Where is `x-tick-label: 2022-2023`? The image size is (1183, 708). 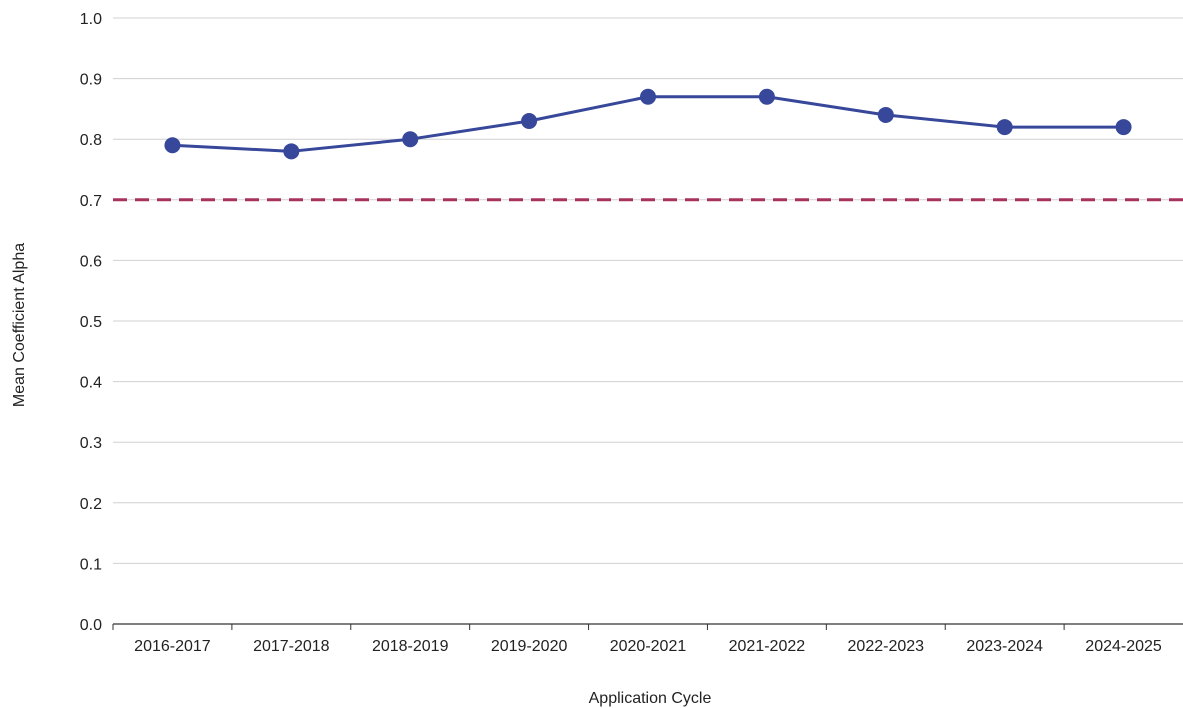 x-tick-label: 2022-2023 is located at coordinates (886, 646).